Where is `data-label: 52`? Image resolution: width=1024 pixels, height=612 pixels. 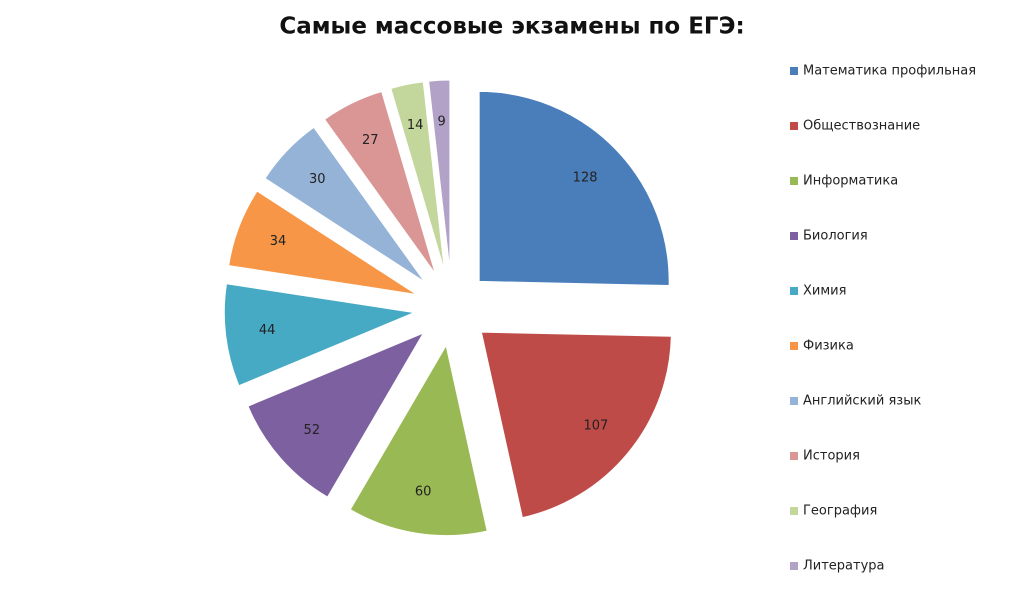
data-label: 52 is located at coordinates (312, 430).